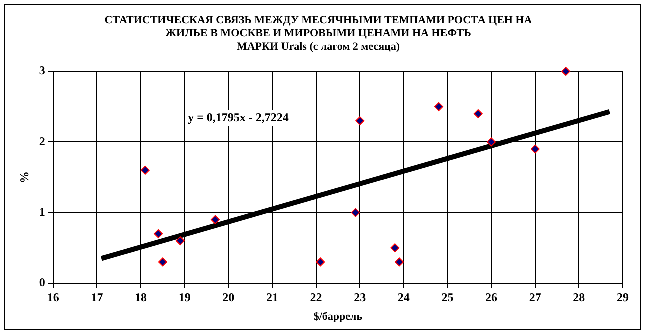  Describe the element at coordinates (623, 297) in the screenshot. I see `x-tick-label: 29` at that location.